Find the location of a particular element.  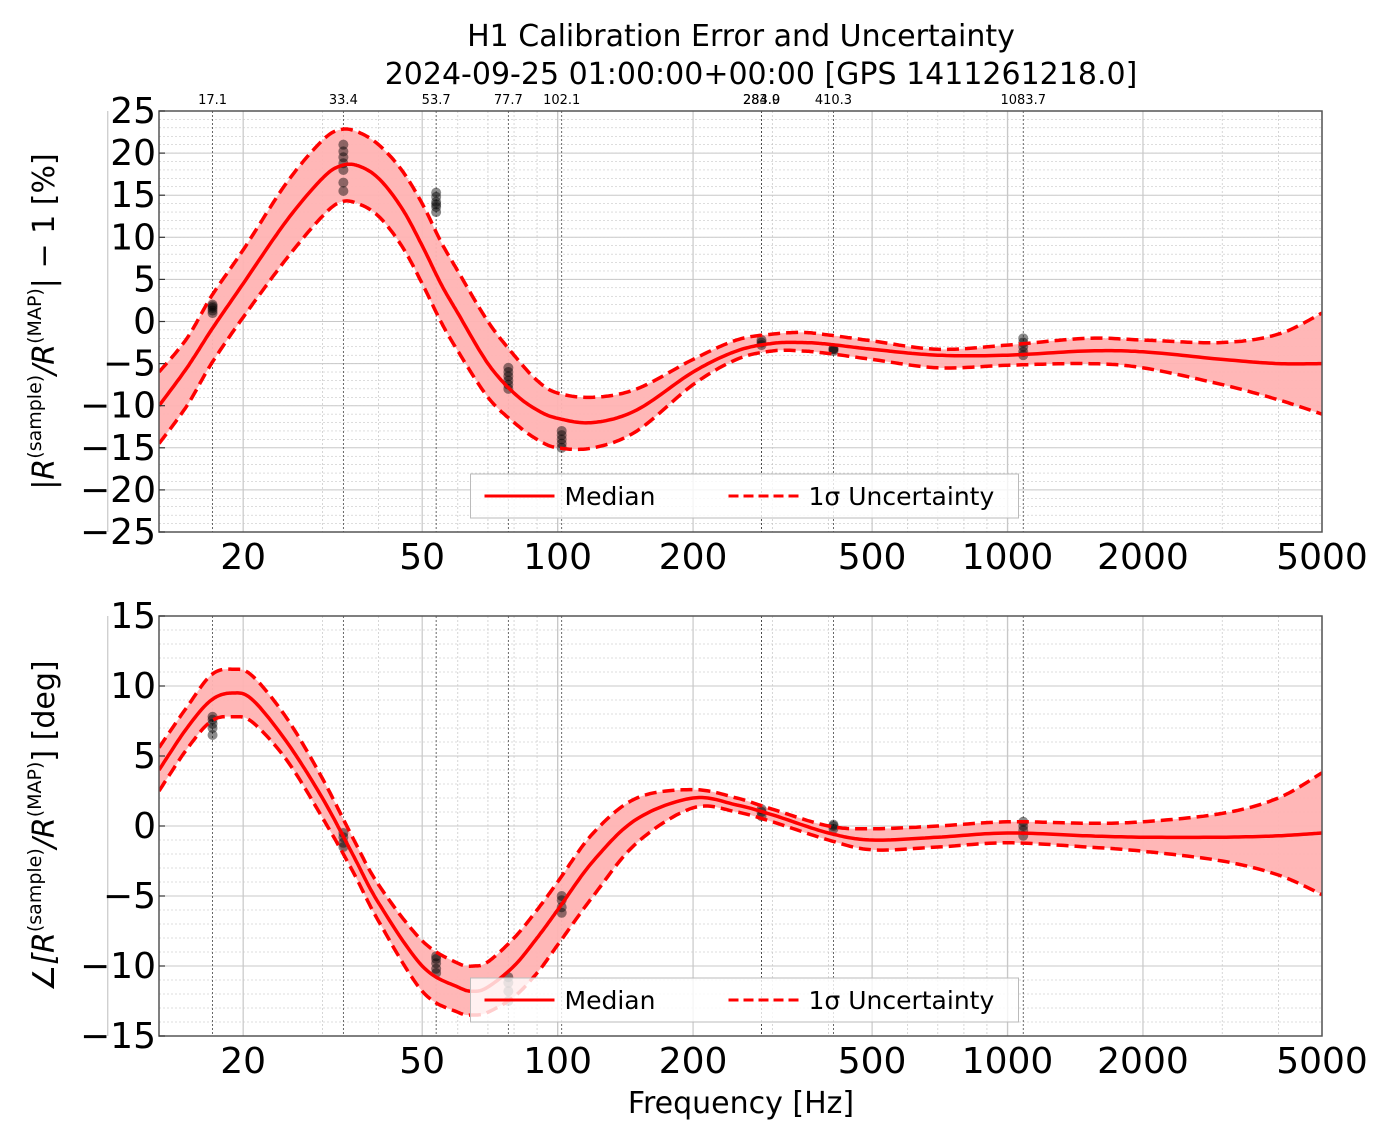

y-axis-label: ∠[R(sample)/R(MAP)] [deg] is located at coordinates (43, 825).